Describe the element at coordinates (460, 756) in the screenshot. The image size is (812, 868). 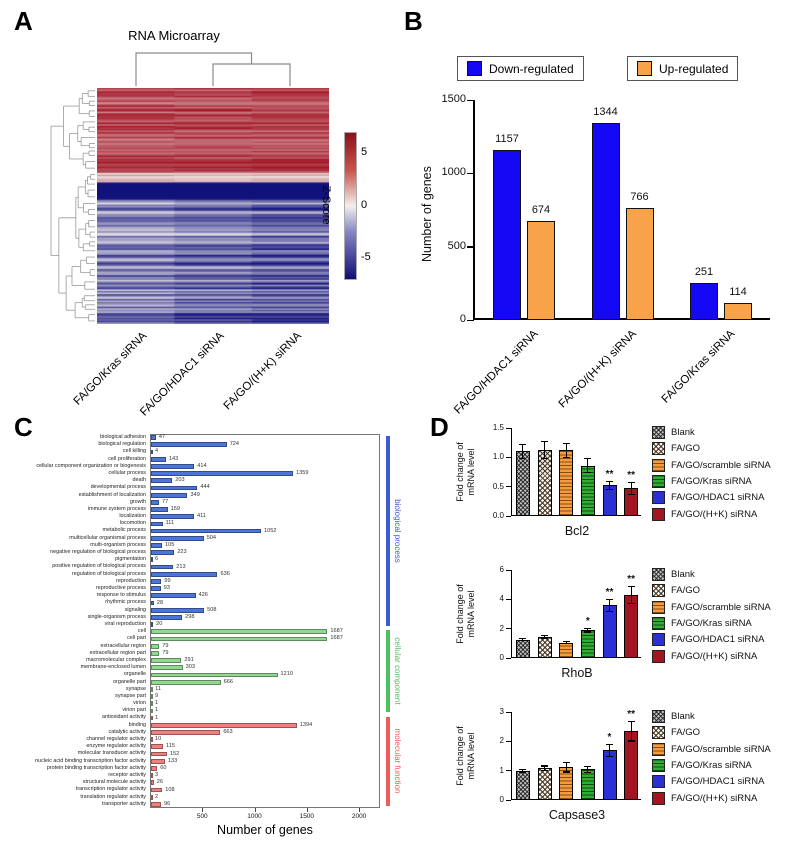
I see `axis-label-line1: Fold change of` at that location.